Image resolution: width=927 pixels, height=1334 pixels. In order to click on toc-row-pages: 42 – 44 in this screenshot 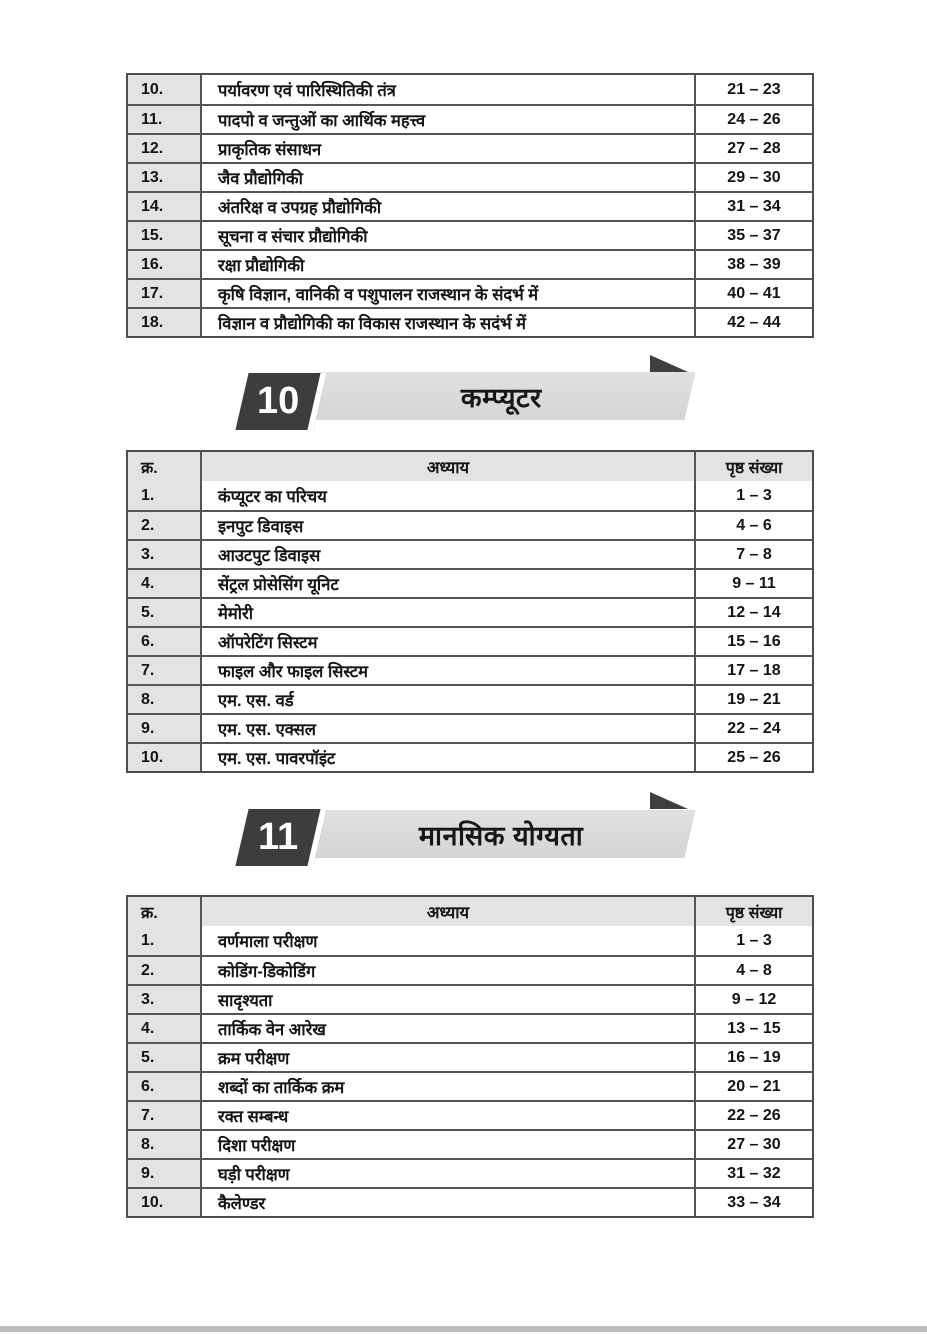, I will do `click(754, 322)`.